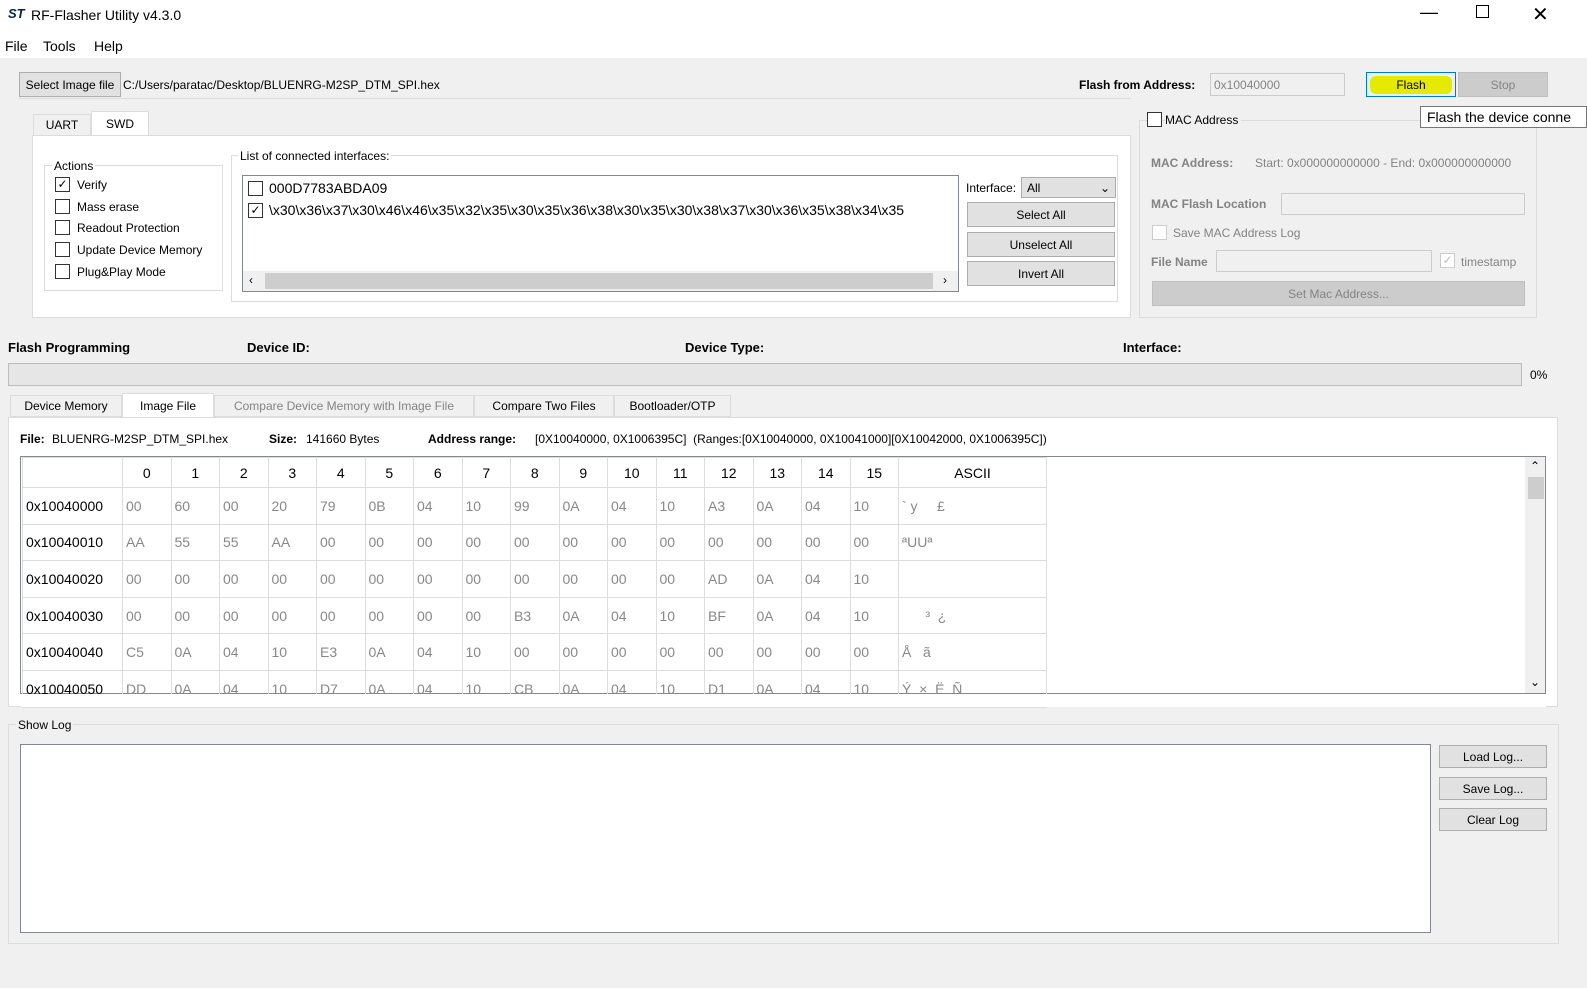  Describe the element at coordinates (140, 250) in the screenshot. I see `action-label: Update Device Memory` at that location.